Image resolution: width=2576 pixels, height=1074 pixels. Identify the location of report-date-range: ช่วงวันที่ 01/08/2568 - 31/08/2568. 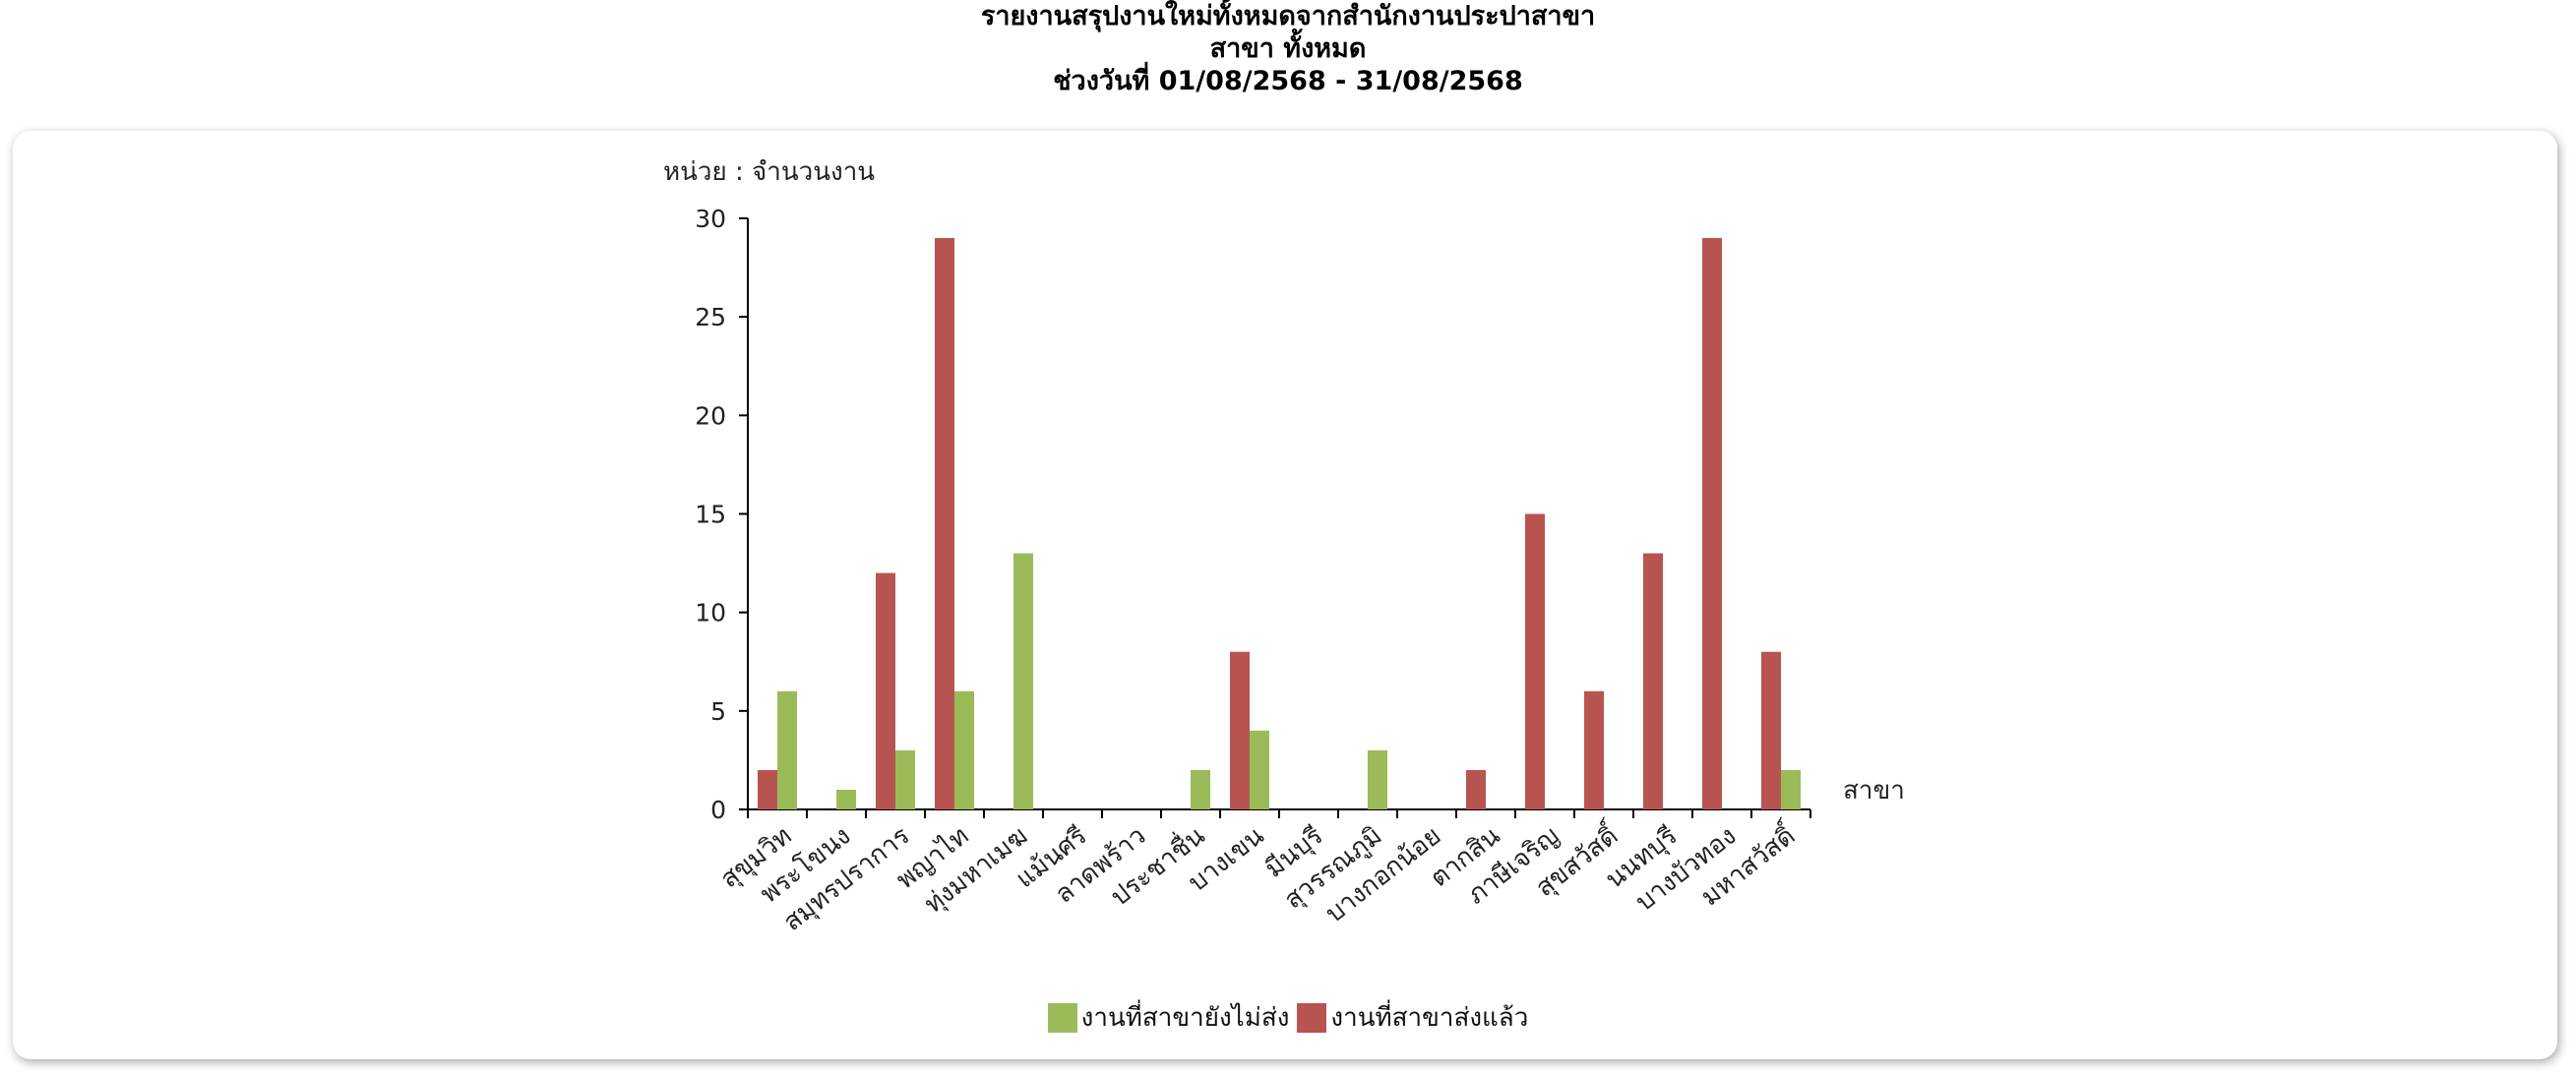
(1288, 81).